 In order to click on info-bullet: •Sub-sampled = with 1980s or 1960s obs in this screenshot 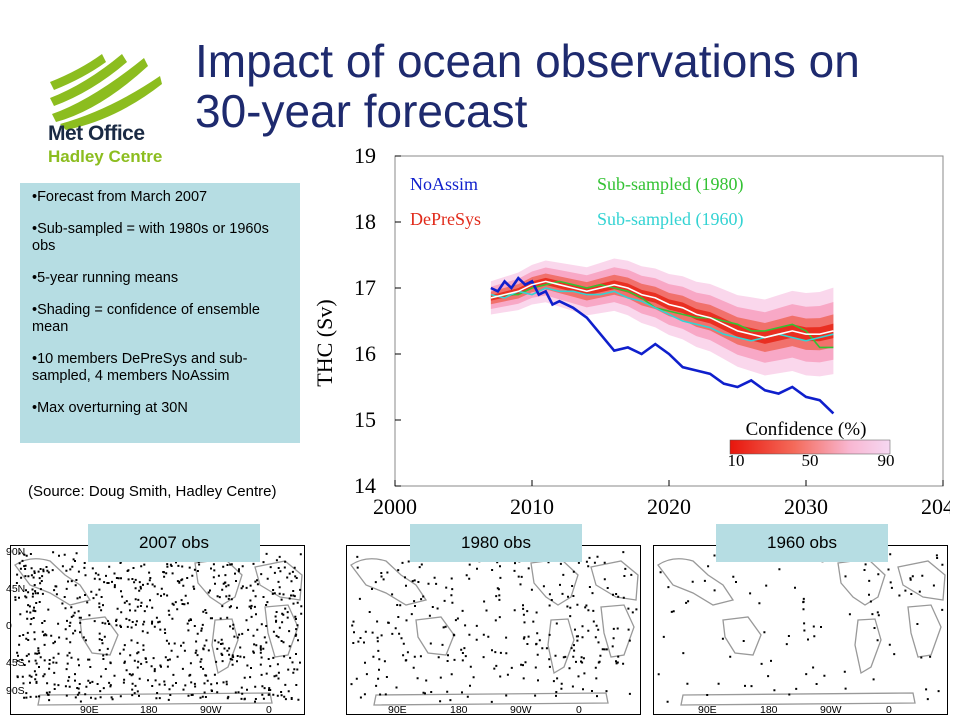, I will do `click(150, 237)`.